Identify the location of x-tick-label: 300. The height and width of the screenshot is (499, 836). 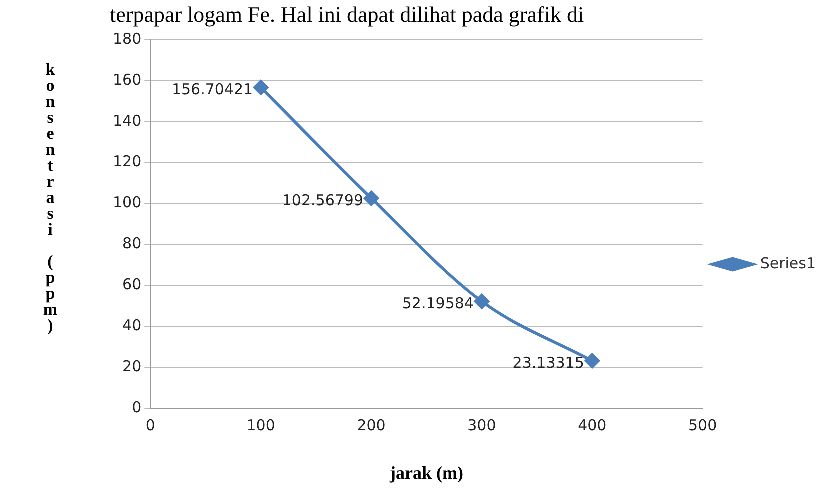
(482, 425).